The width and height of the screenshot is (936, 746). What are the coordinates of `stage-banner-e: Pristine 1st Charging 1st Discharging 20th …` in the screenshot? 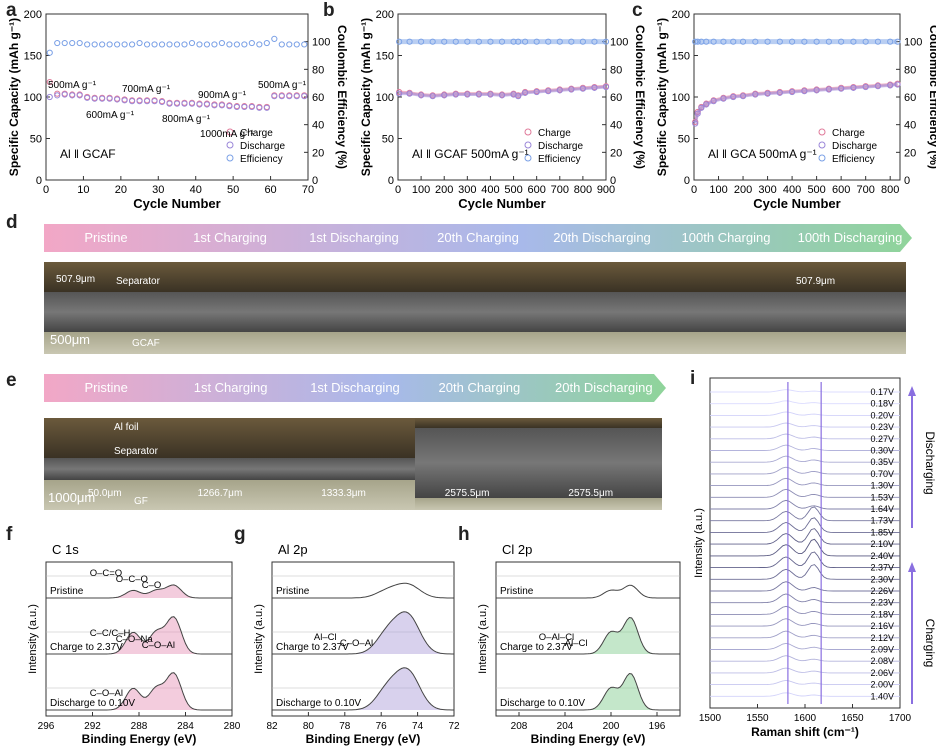 It's located at (355, 388).